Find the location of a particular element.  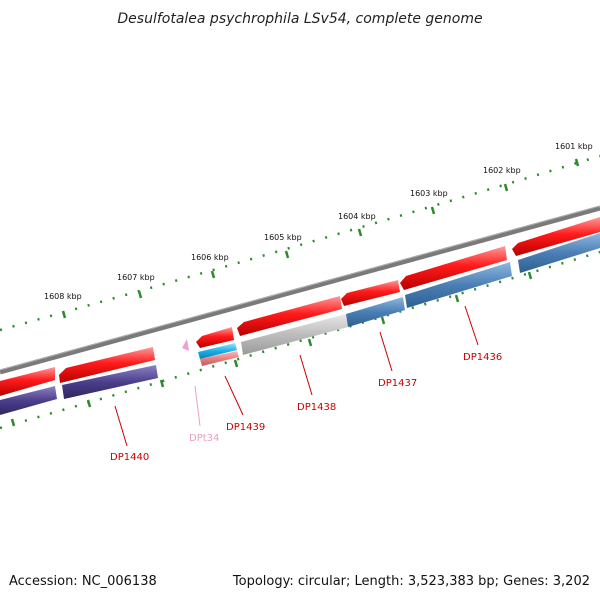

tick-label: 1601 kbp is located at coordinates (574, 146).